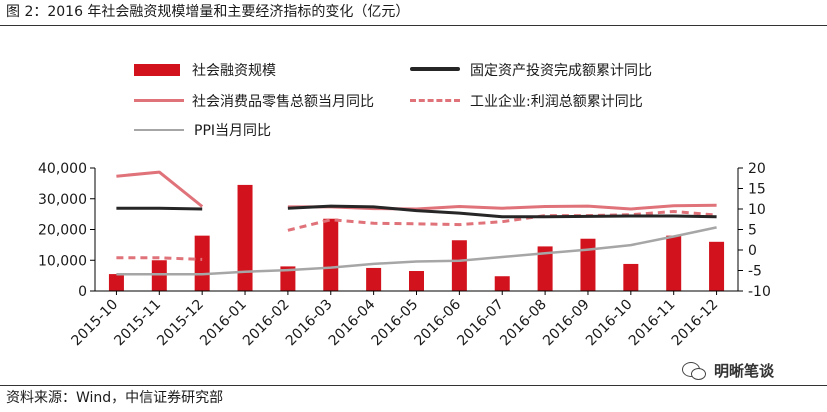 The image size is (827, 412). I want to click on right-tick-label: -10, so click(759, 292).